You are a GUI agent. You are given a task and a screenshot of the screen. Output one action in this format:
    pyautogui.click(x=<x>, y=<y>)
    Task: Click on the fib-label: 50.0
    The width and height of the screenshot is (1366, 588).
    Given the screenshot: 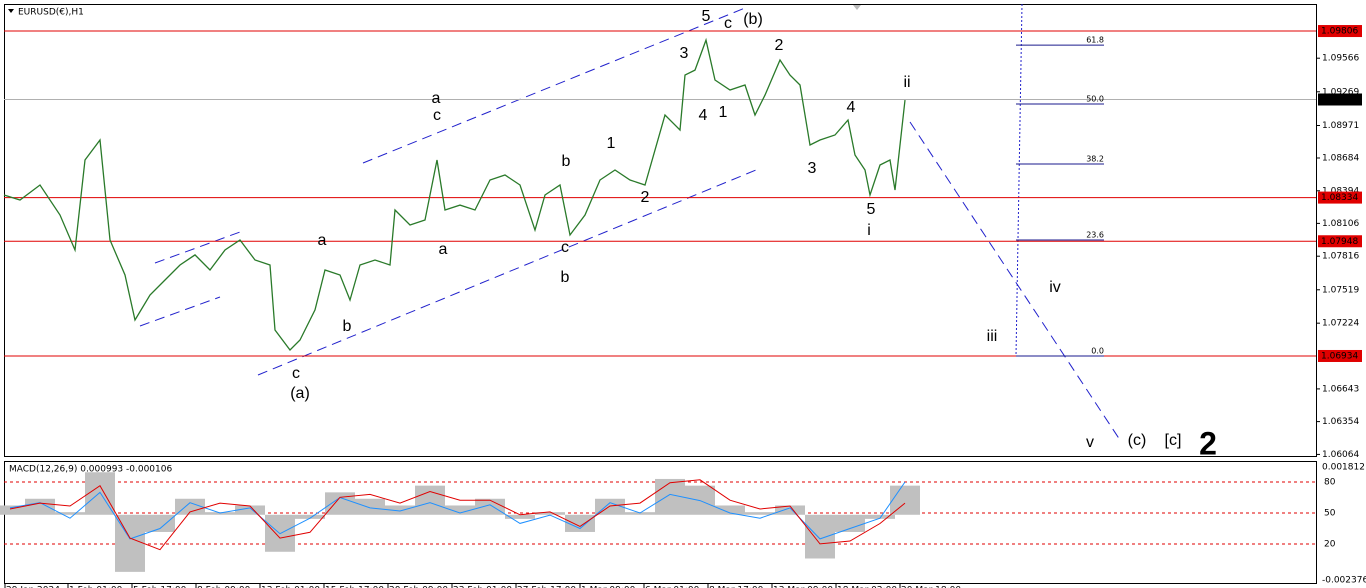 What is the action you would take?
    pyautogui.click(x=1095, y=99)
    